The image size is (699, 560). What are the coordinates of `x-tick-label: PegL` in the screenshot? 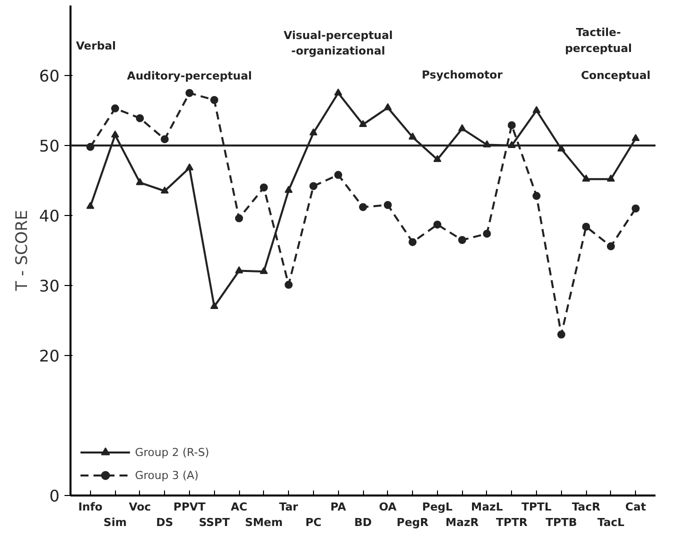 It's located at (437, 507).